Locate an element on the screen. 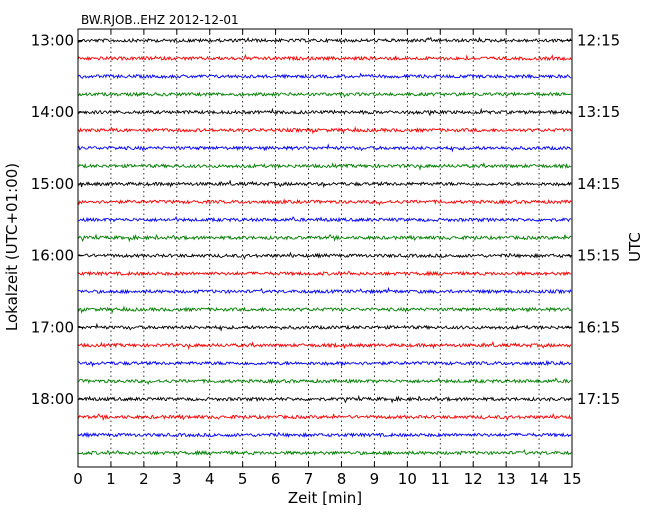 The width and height of the screenshot is (650, 520). right-y-tick-label: 14:15 is located at coordinates (598, 184).